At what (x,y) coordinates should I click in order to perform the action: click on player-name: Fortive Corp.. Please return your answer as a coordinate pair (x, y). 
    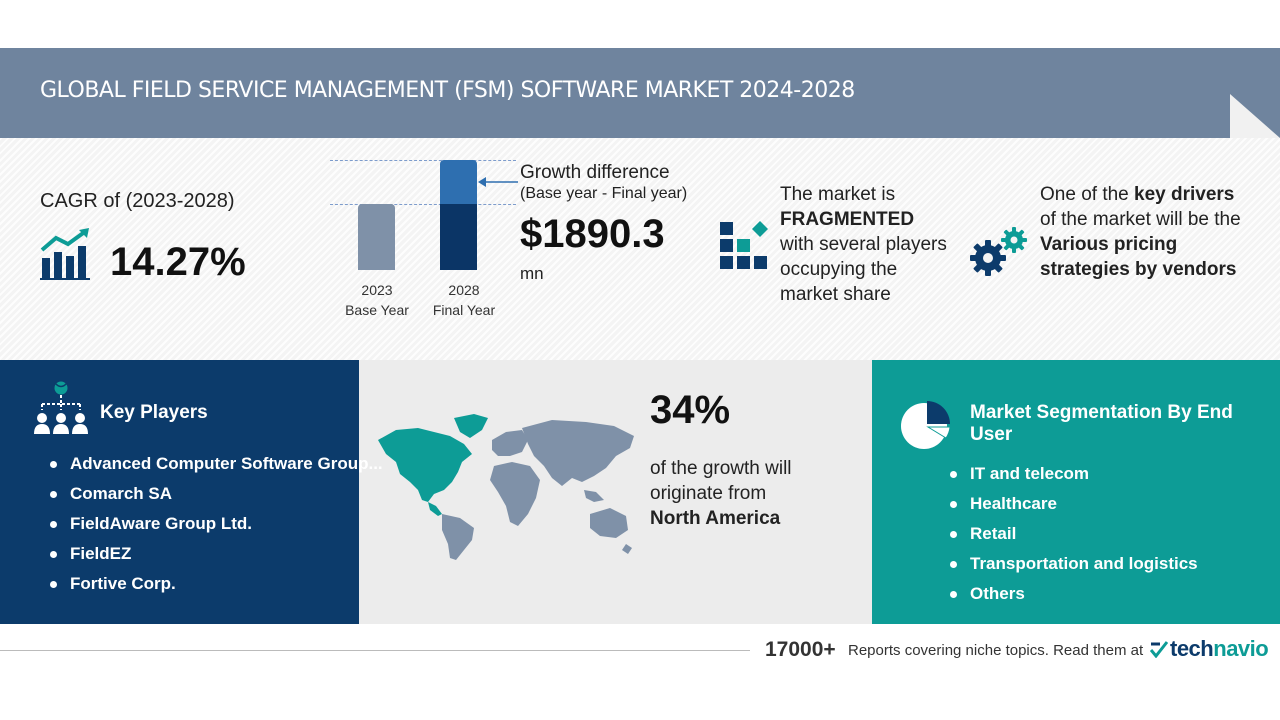
    Looking at the image, I should click on (123, 583).